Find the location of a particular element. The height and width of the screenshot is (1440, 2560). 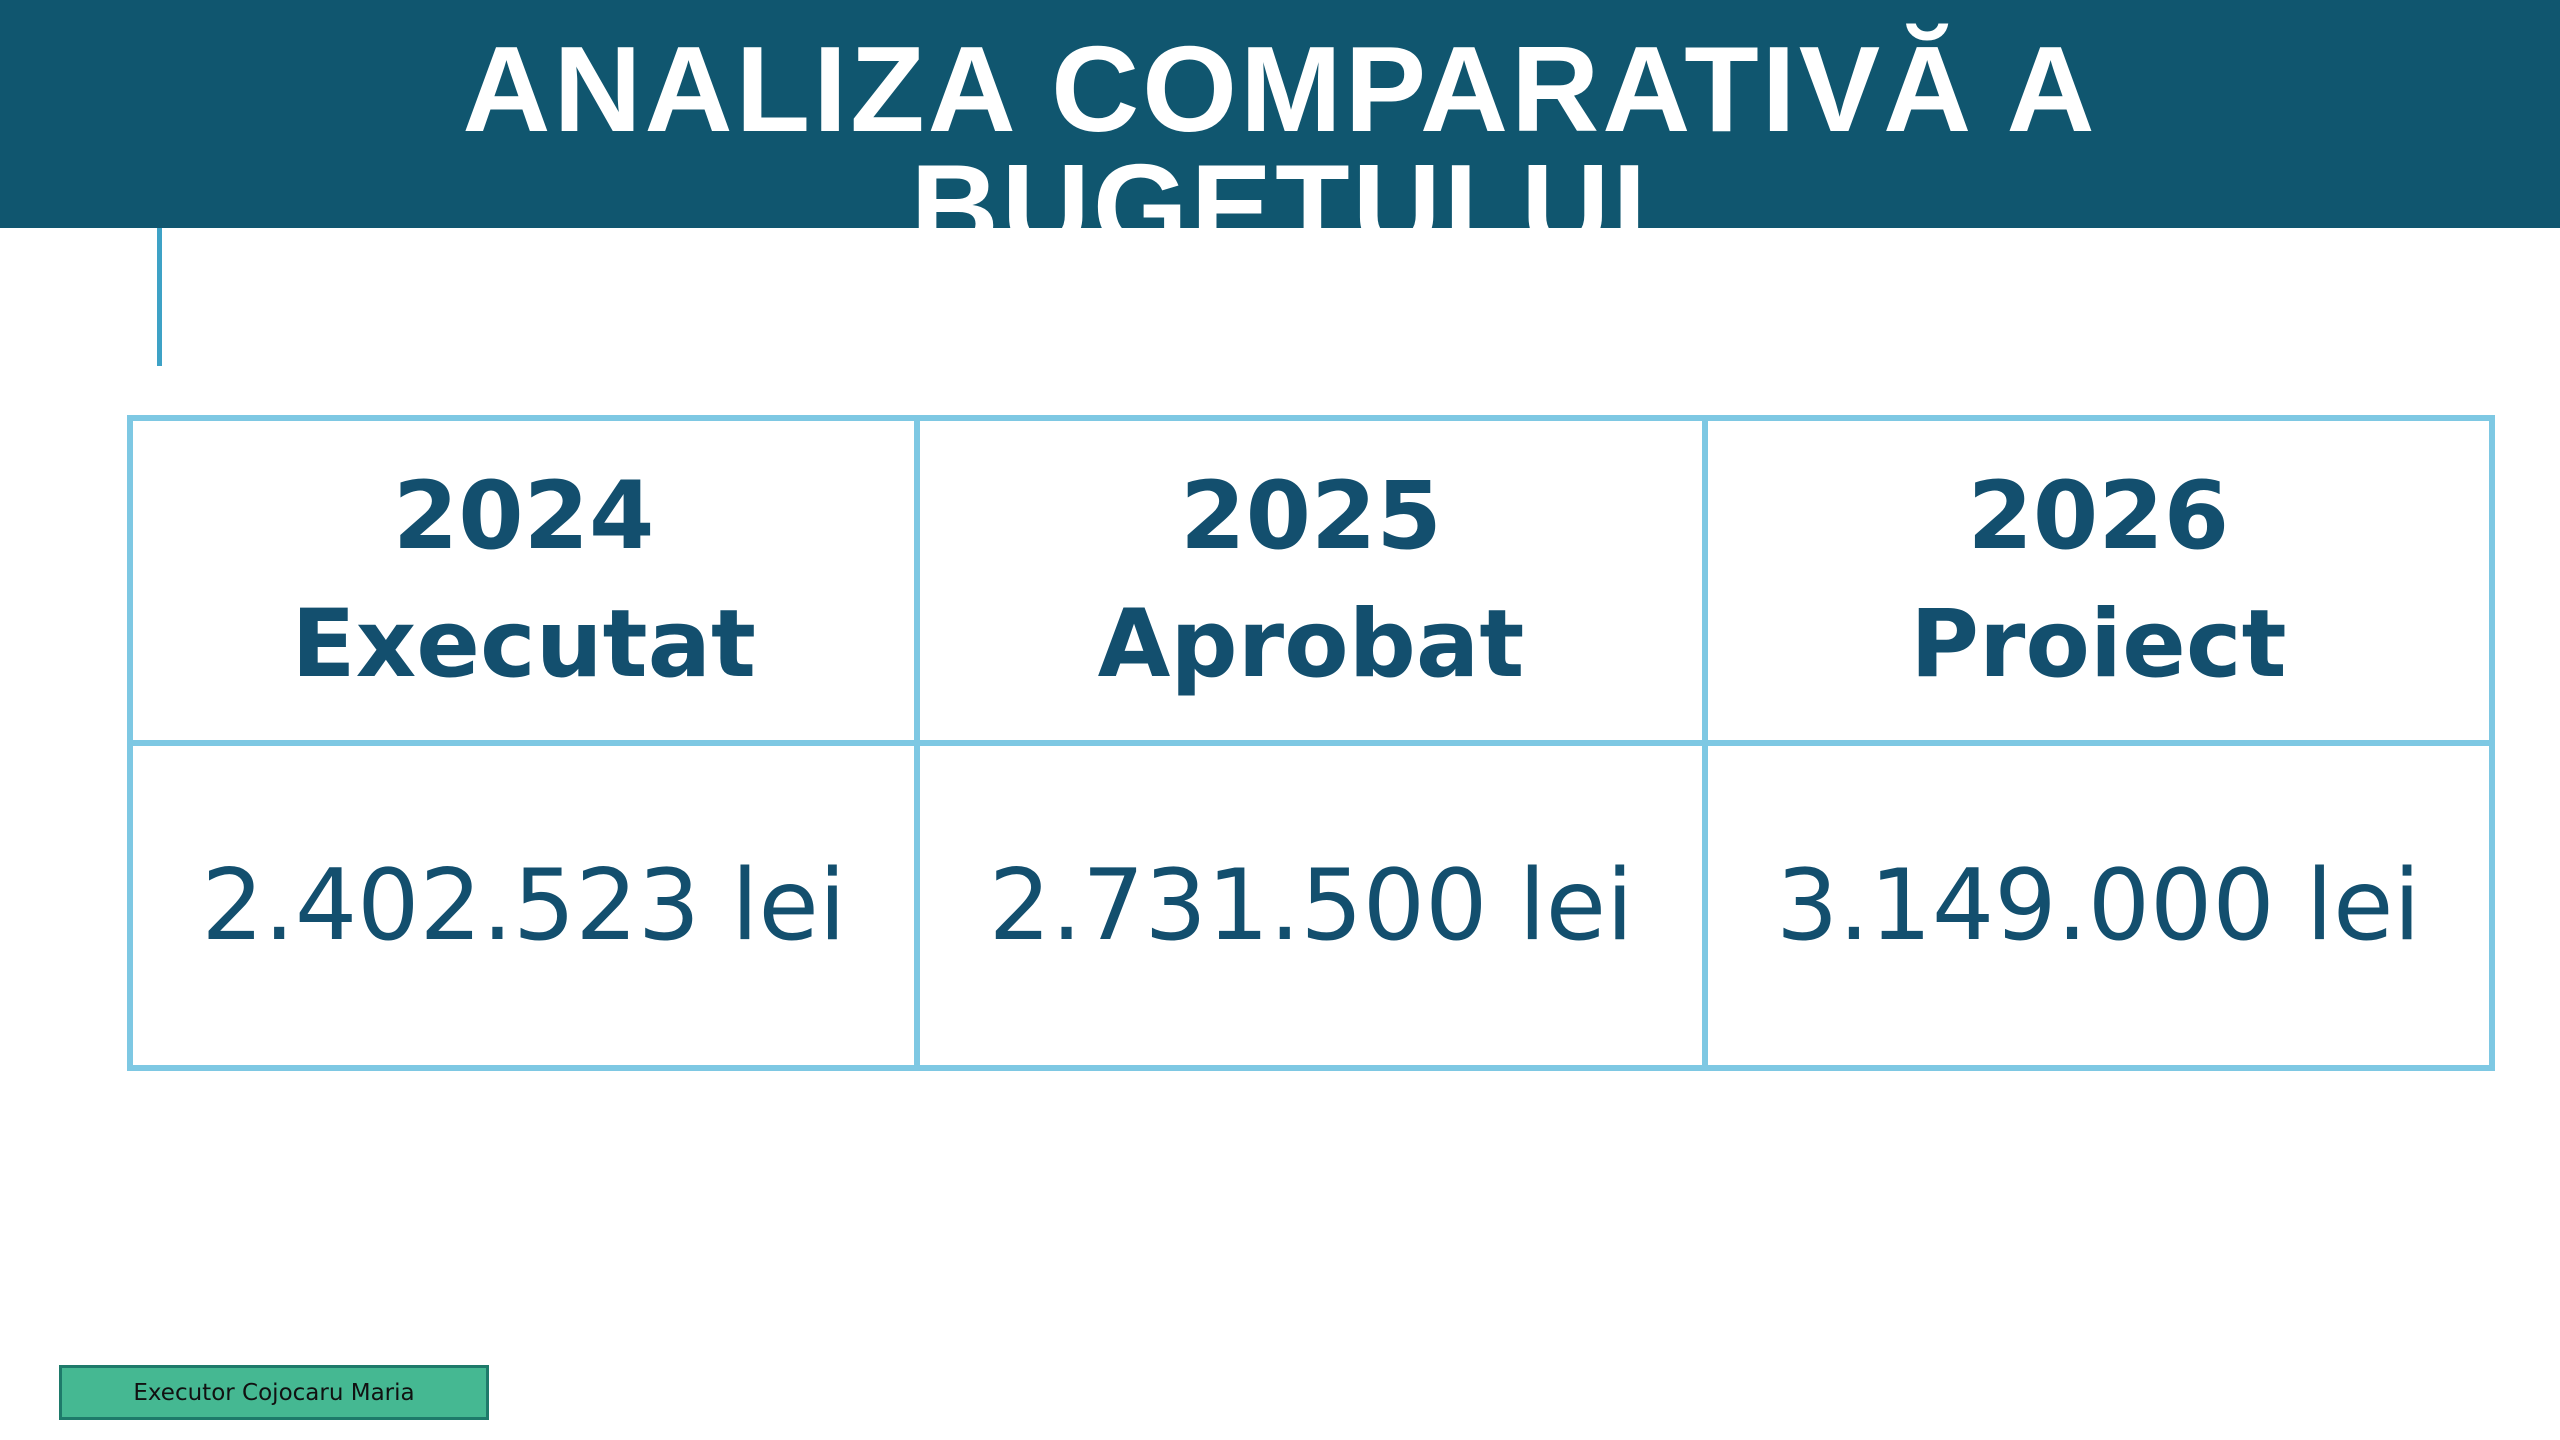

slide-title: ANALIZA COMPARATIVĂ A BUGETULUI is located at coordinates (1280, 124).